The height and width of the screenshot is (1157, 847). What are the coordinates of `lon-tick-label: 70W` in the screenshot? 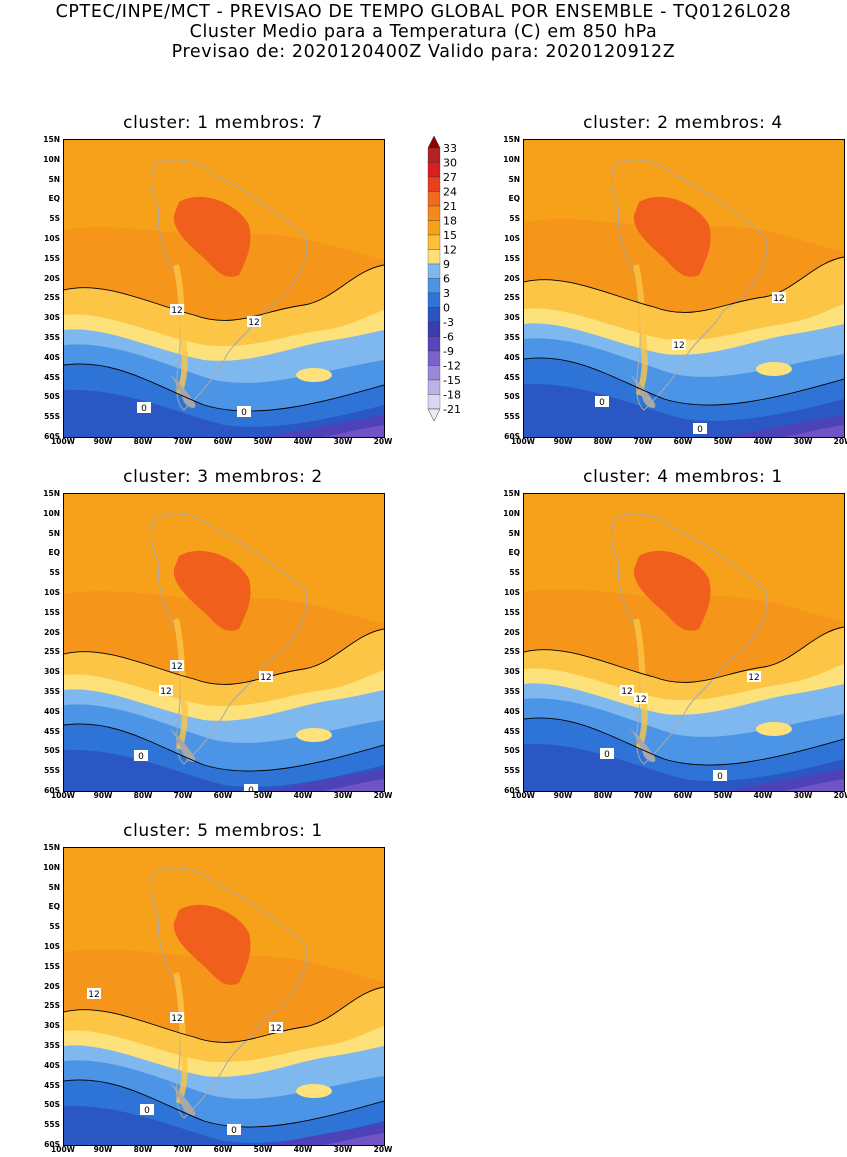 It's located at (643, 795).